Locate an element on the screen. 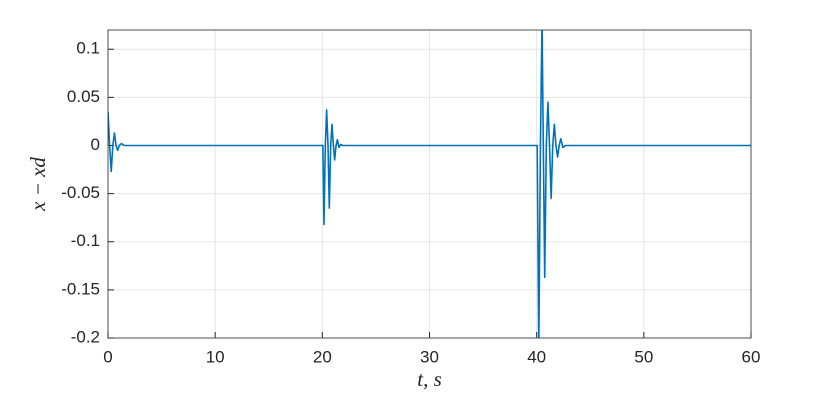 The height and width of the screenshot is (401, 830). x-tick-label: 20 is located at coordinates (322, 356).